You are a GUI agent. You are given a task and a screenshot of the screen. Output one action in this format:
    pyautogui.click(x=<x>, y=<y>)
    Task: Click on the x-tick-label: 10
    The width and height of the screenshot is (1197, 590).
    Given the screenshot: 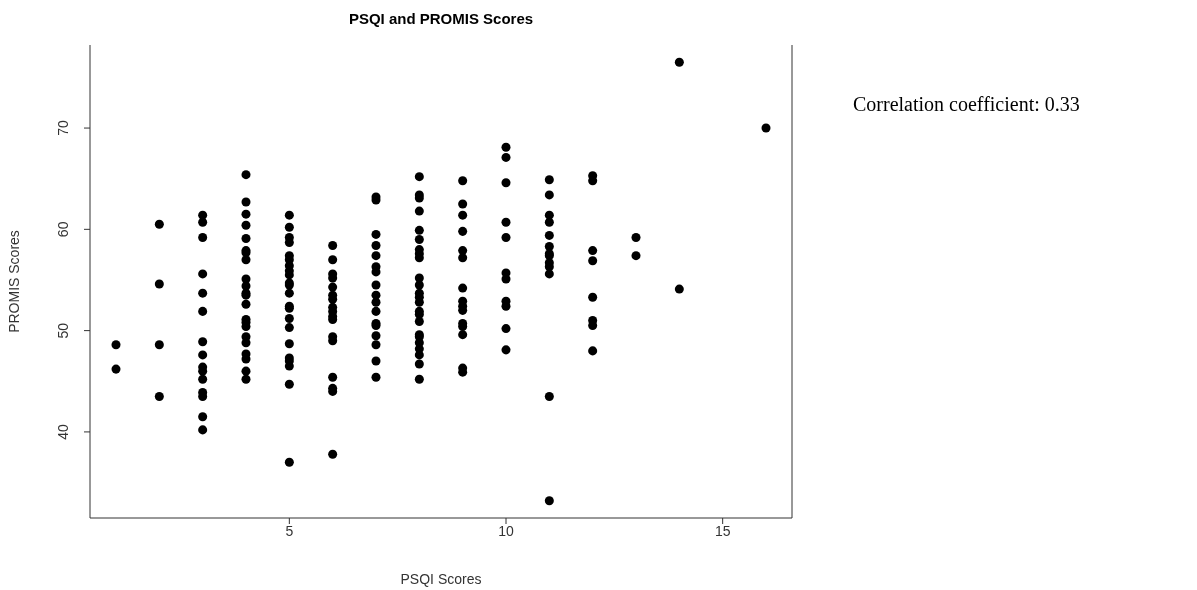 What is the action you would take?
    pyautogui.click(x=506, y=530)
    